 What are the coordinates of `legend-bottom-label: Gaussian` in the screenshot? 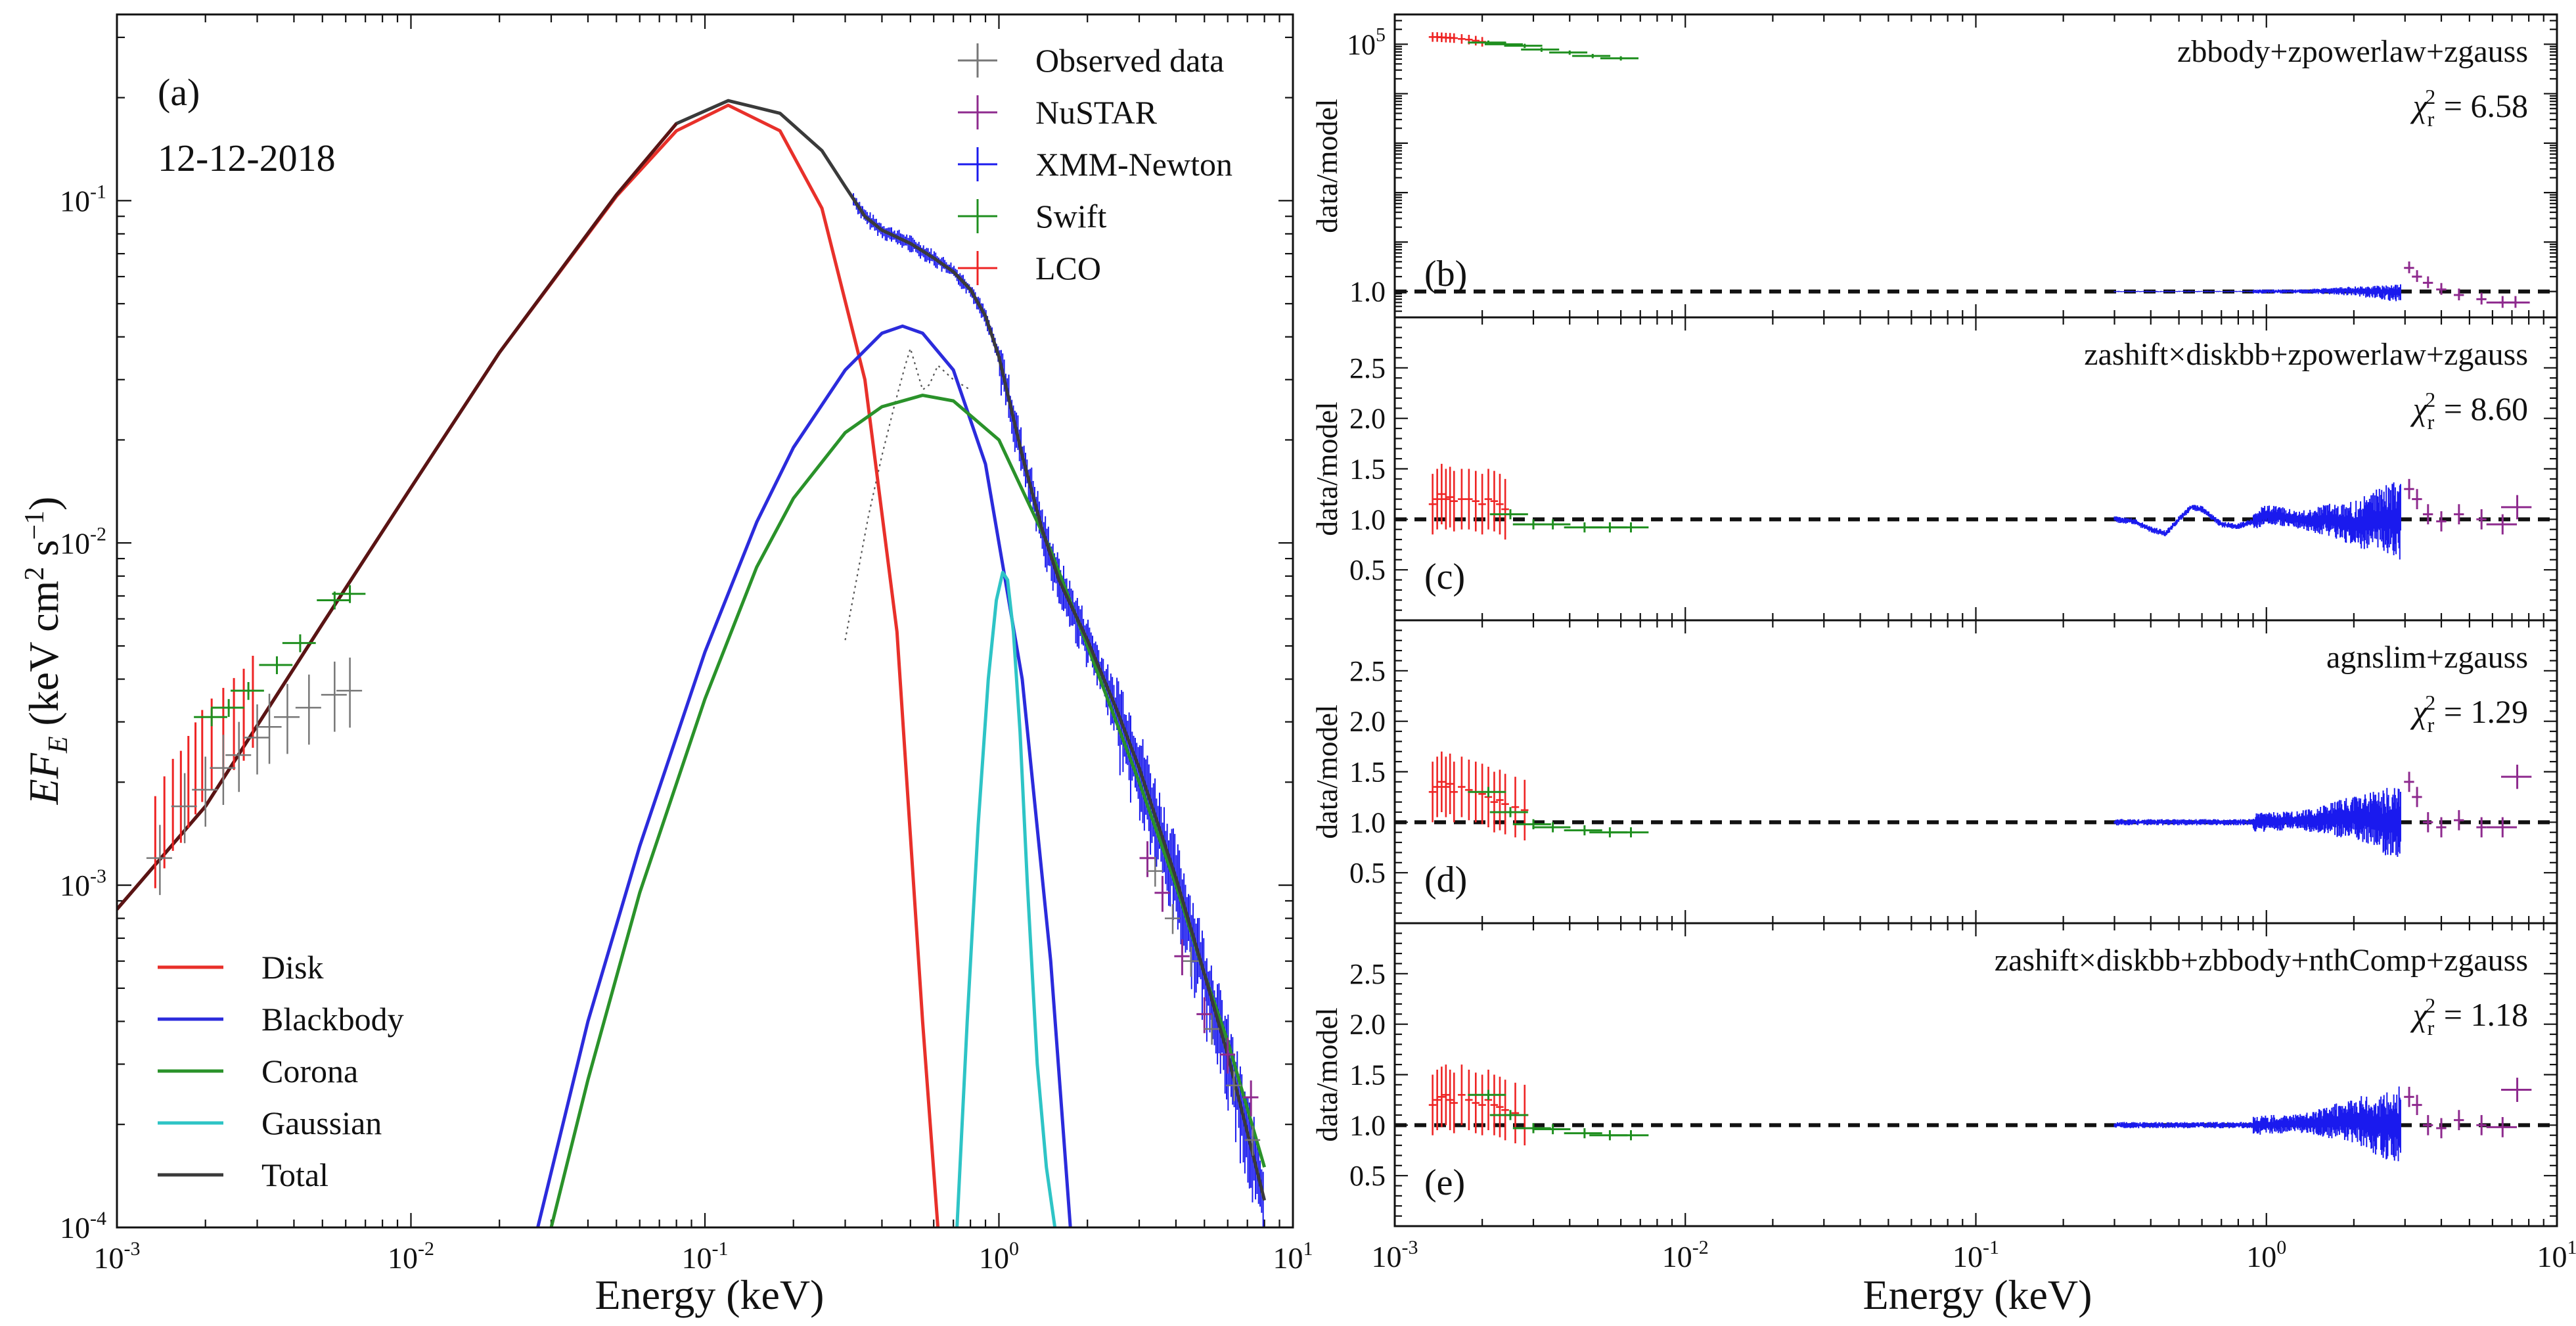 It's located at (321, 1123).